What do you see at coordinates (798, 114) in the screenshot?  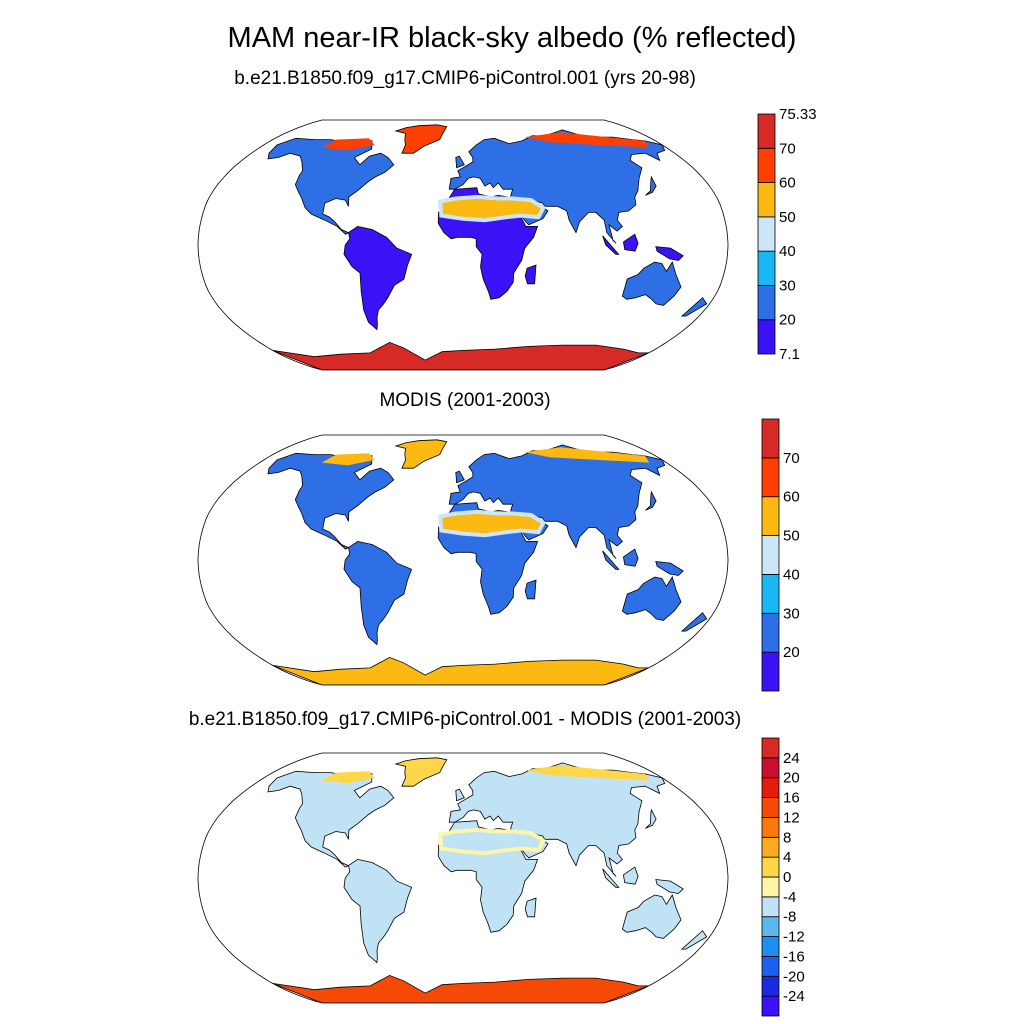 I see `colorbar-label: 75.33` at bounding box center [798, 114].